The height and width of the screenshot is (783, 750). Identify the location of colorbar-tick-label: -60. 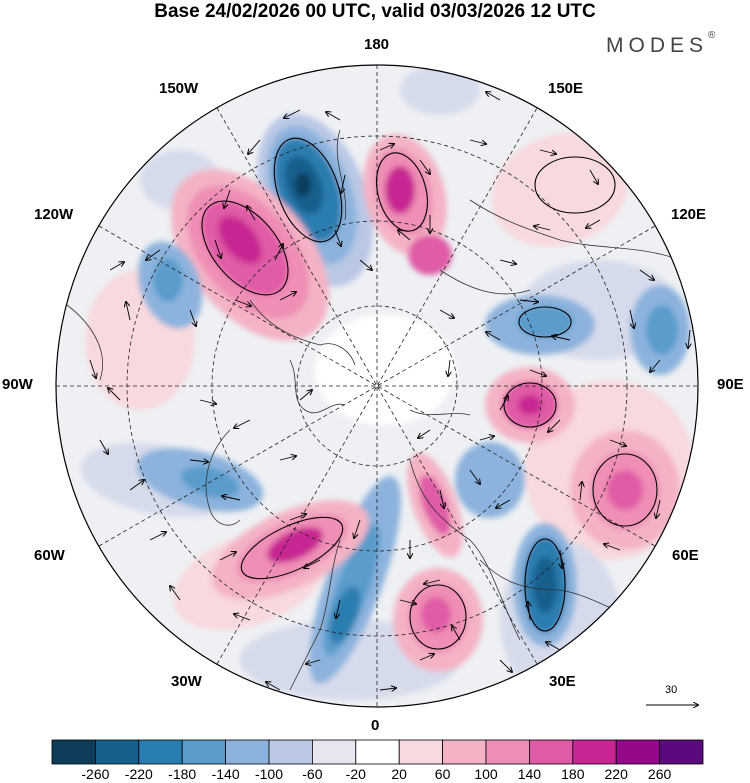
(312, 774).